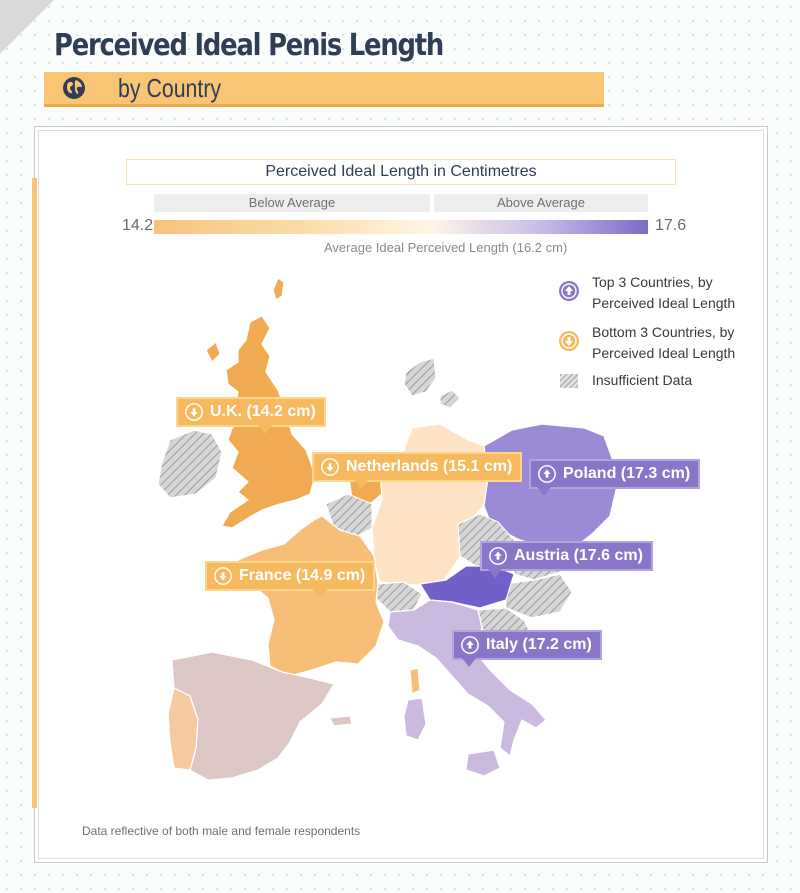 This screenshot has height=893, width=800. Describe the element at coordinates (415, 681) in the screenshot. I see `corsica-region` at that location.